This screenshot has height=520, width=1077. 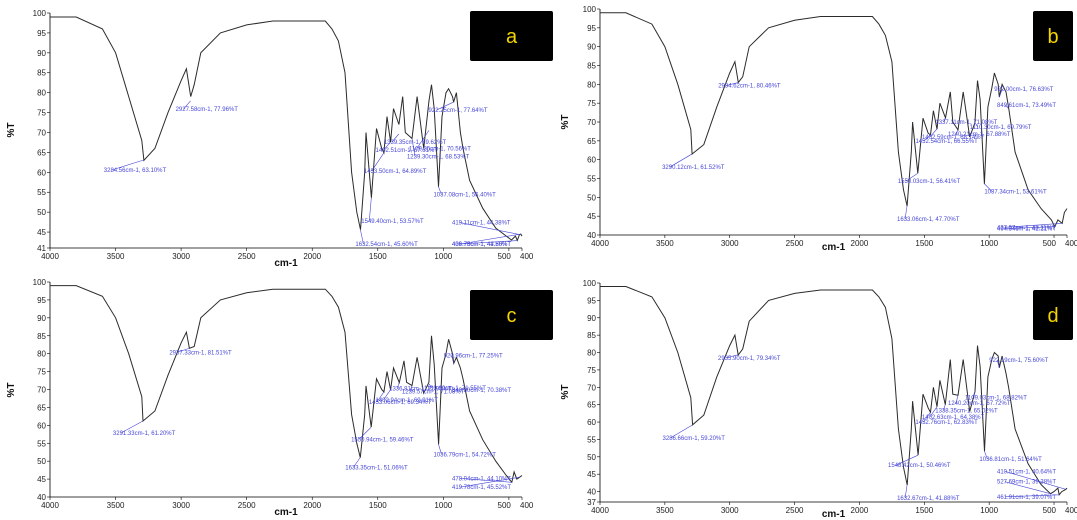 I want to click on y-tick-label: 75, so click(x=41, y=372).